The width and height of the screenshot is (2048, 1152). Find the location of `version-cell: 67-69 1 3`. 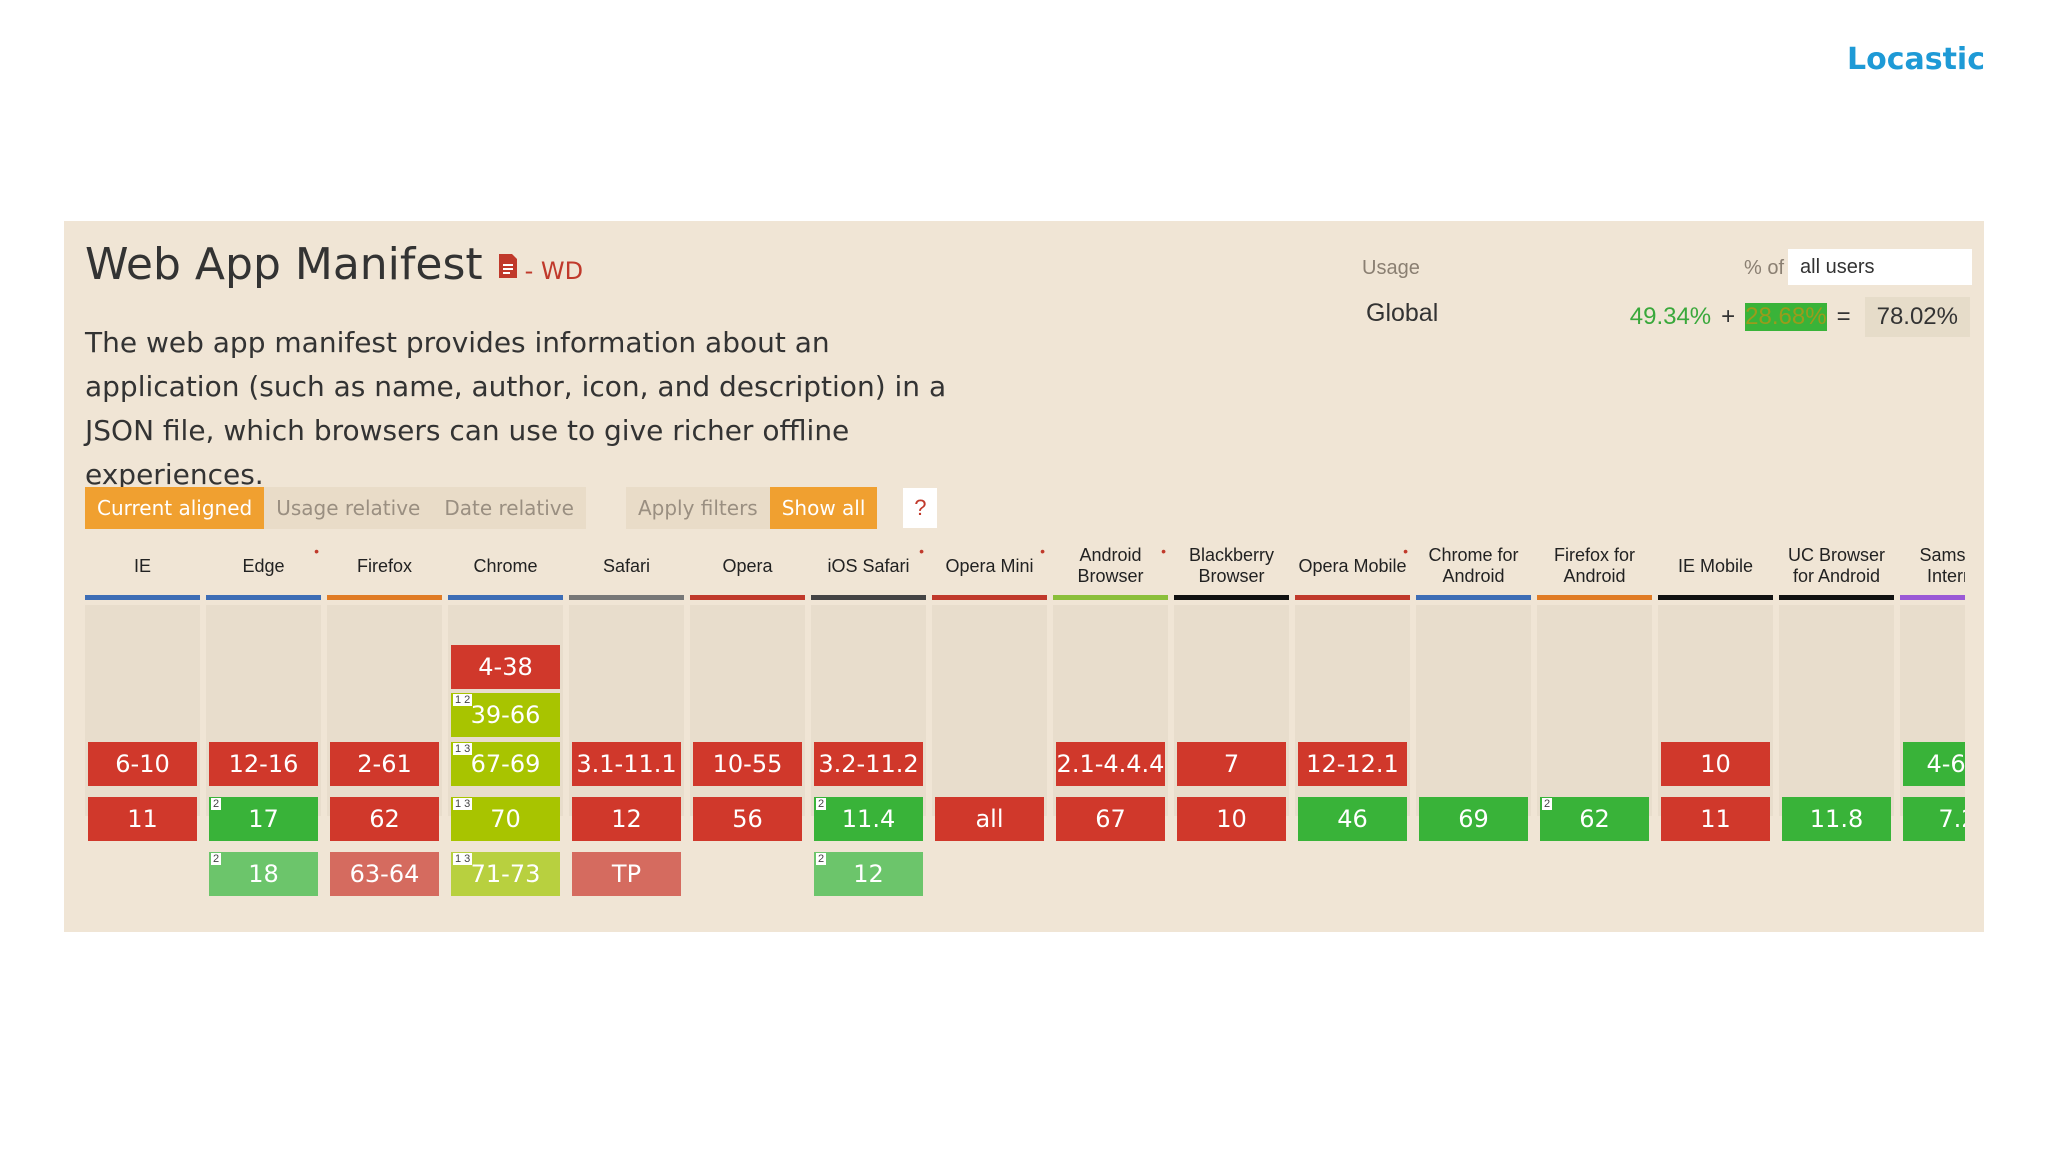

version-cell: 67-69 1 3 is located at coordinates (505, 764).